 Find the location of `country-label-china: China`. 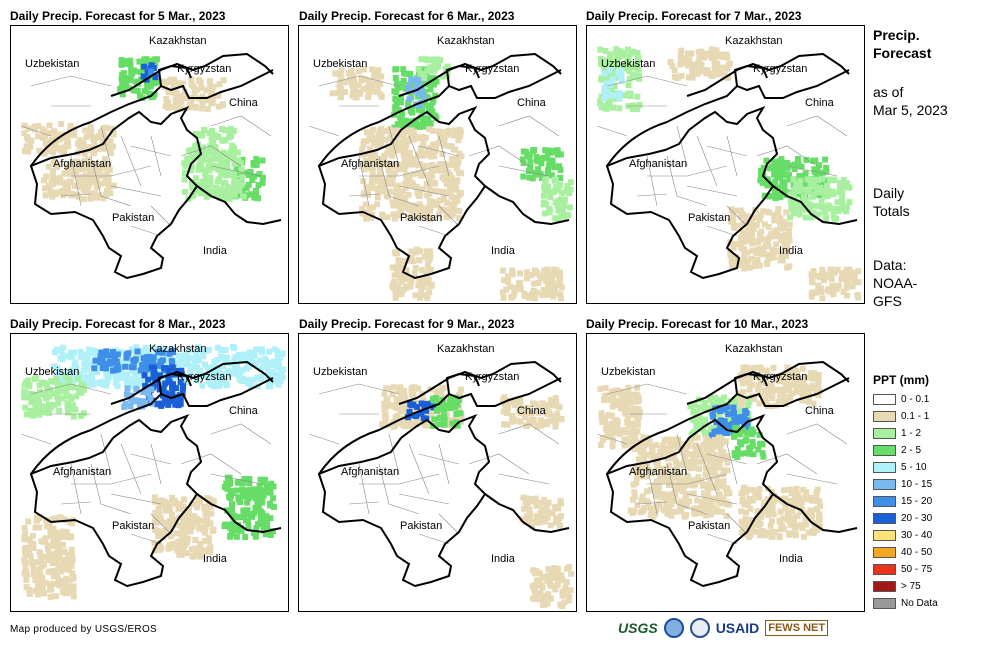

country-label-china: China is located at coordinates (820, 103).